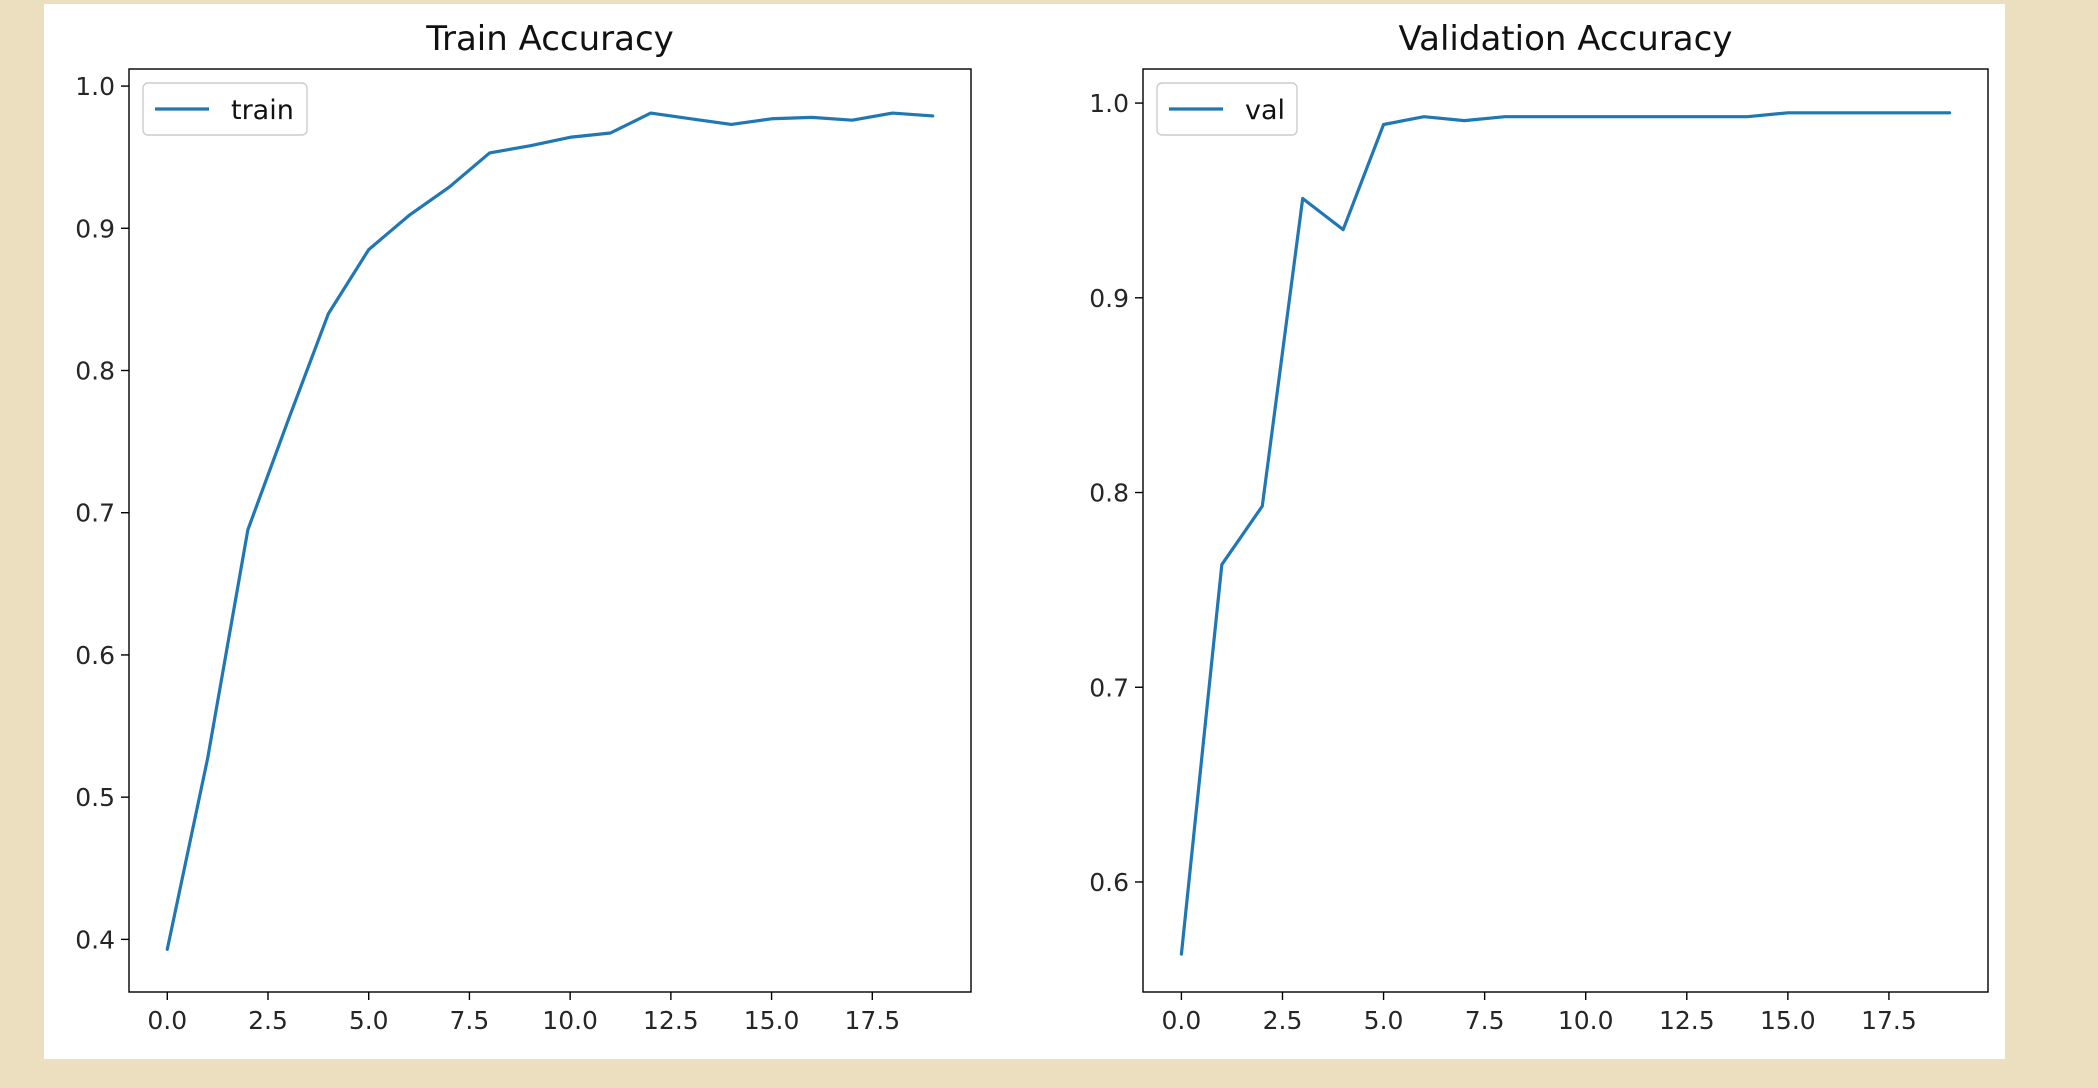 This screenshot has height=1088, width=2098. I want to click on y-tick-label: 0.5, so click(95, 797).